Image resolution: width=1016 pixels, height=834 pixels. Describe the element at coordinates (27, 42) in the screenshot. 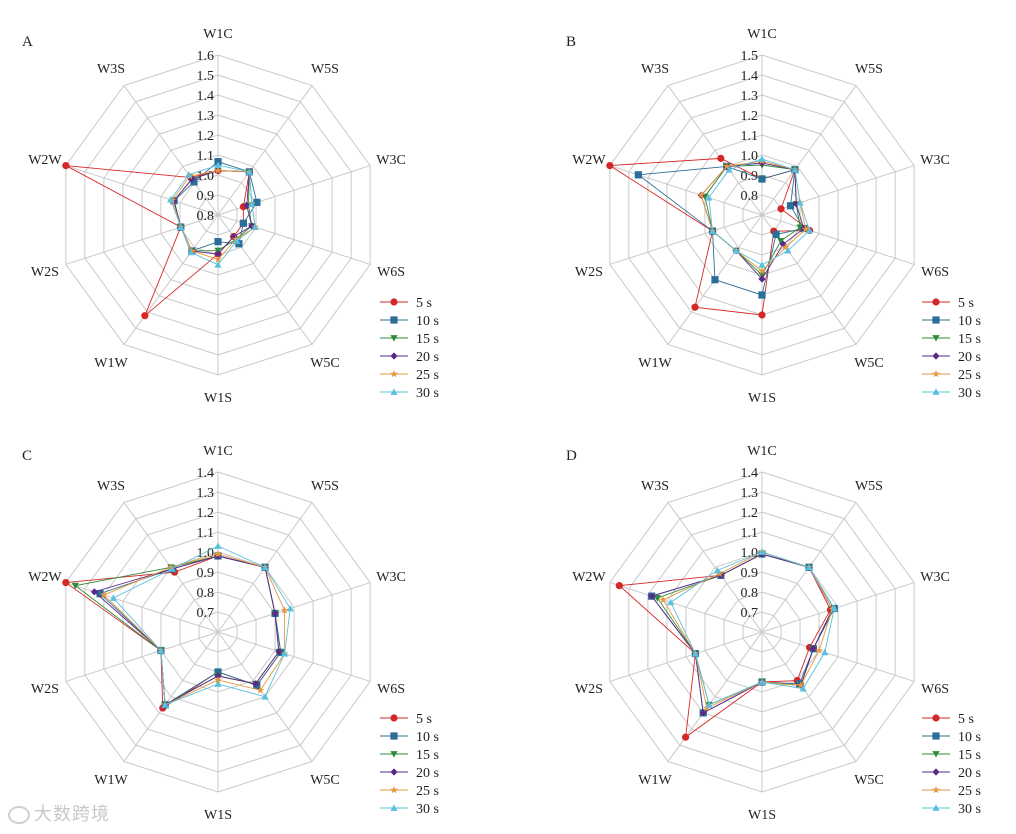

I see `panel-label: A` at that location.